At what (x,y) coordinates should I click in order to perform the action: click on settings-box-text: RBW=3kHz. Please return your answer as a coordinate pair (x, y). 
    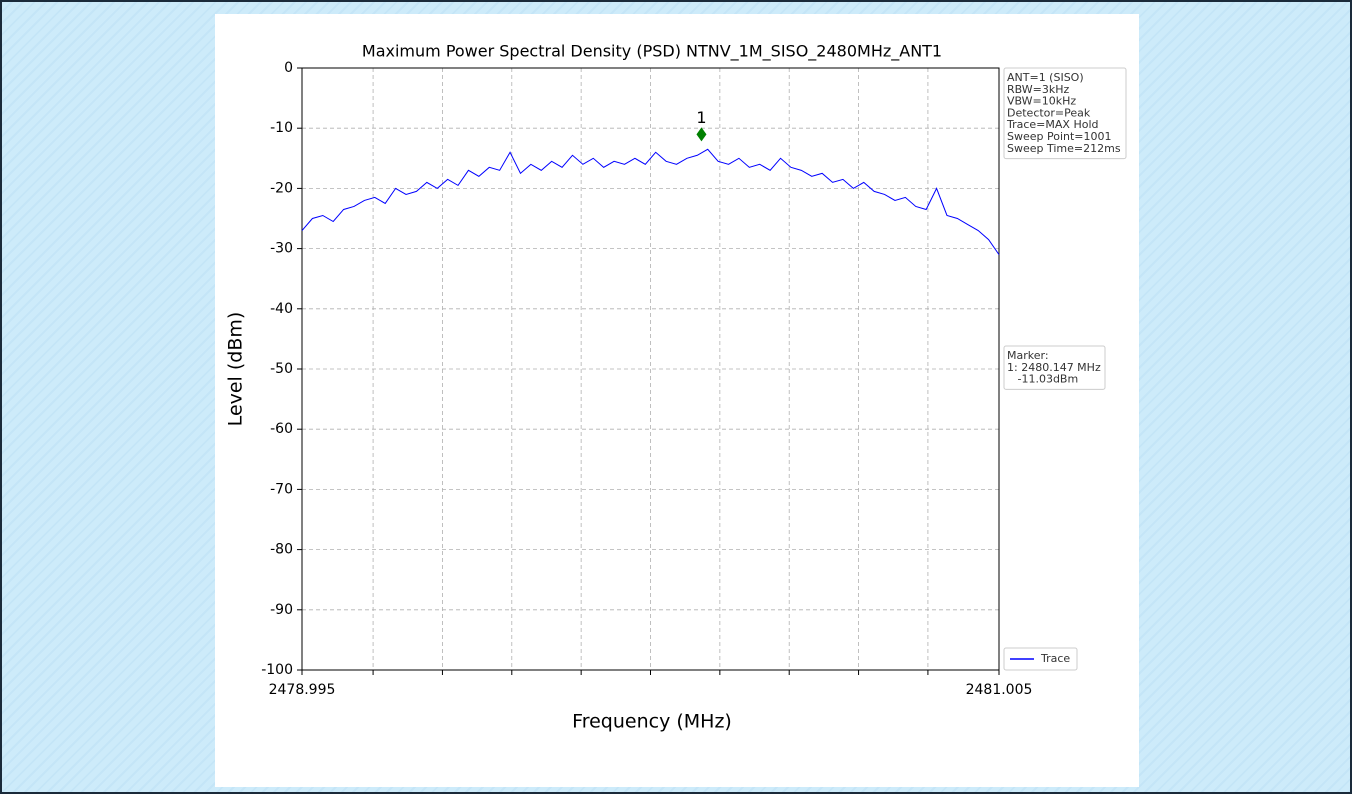
    Looking at the image, I should click on (1038, 89).